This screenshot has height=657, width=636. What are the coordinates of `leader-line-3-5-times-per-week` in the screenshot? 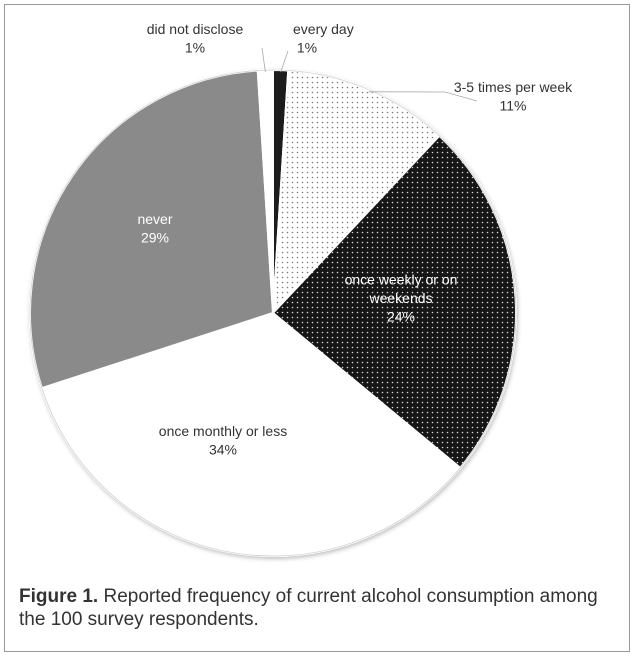 It's located at (423, 96).